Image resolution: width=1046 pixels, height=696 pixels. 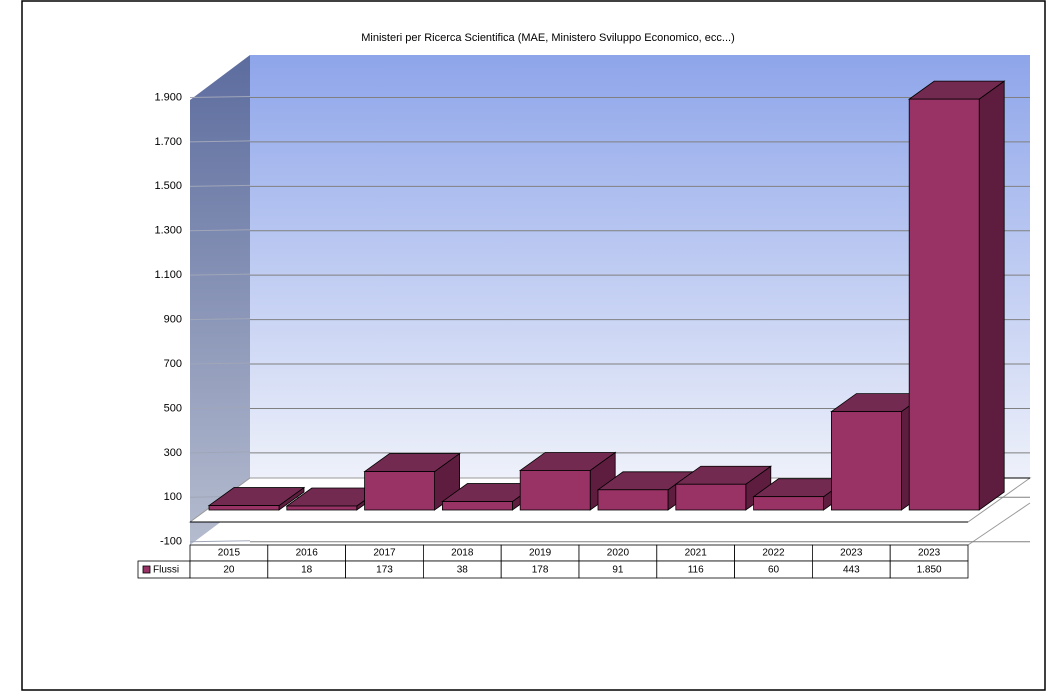 I want to click on value-label: 443, so click(x=851, y=570).